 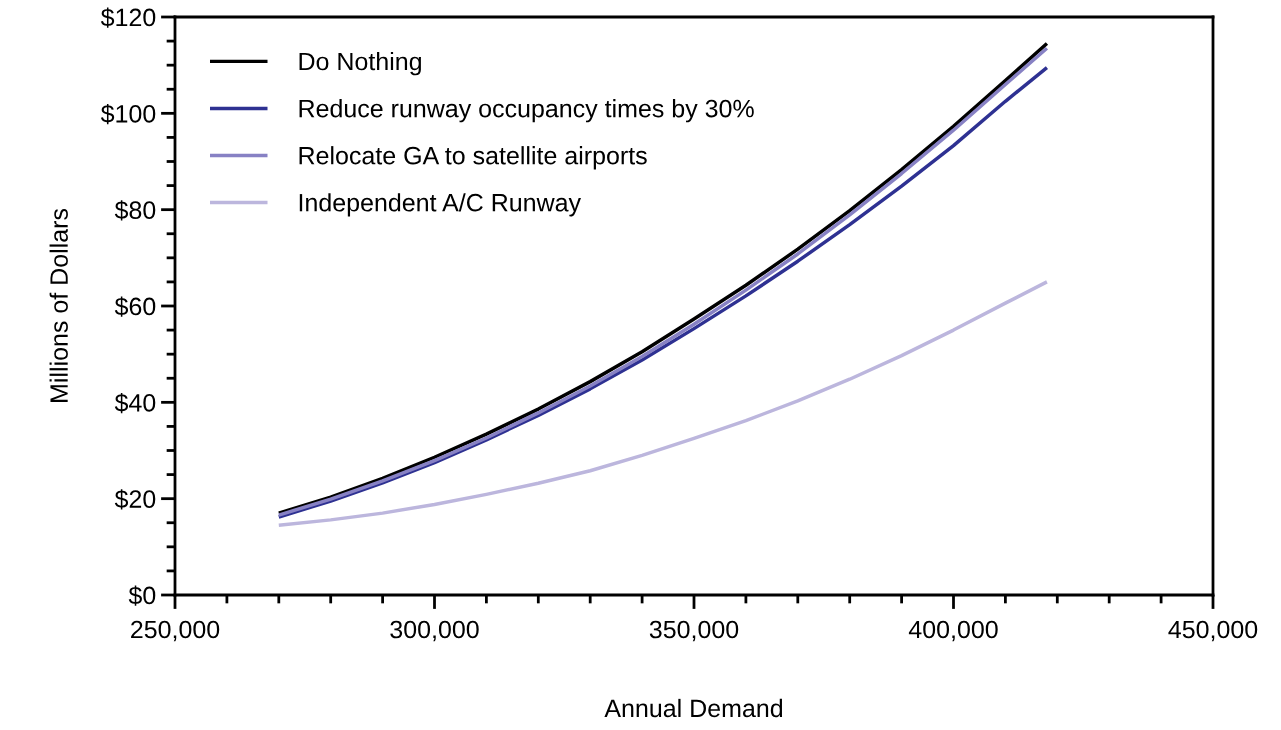 What do you see at coordinates (58, 305) in the screenshot?
I see `y-axis-title: Millions of Dollars` at bounding box center [58, 305].